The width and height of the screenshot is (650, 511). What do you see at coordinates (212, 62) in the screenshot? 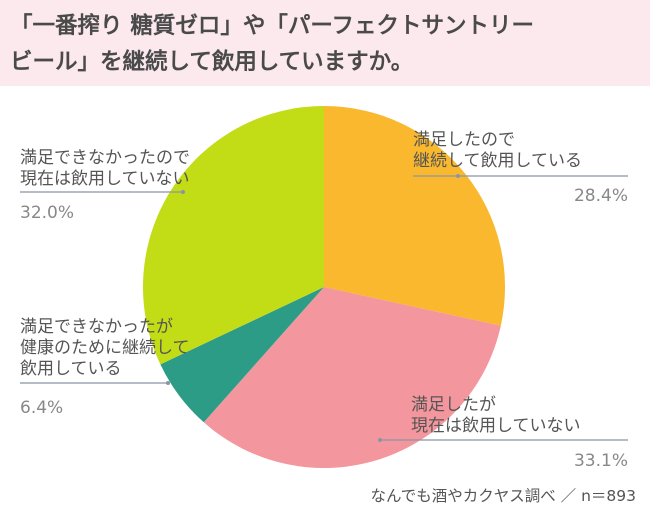
I see `chart-title-line-2: ビール」を継続して飲用していますか。` at bounding box center [212, 62].